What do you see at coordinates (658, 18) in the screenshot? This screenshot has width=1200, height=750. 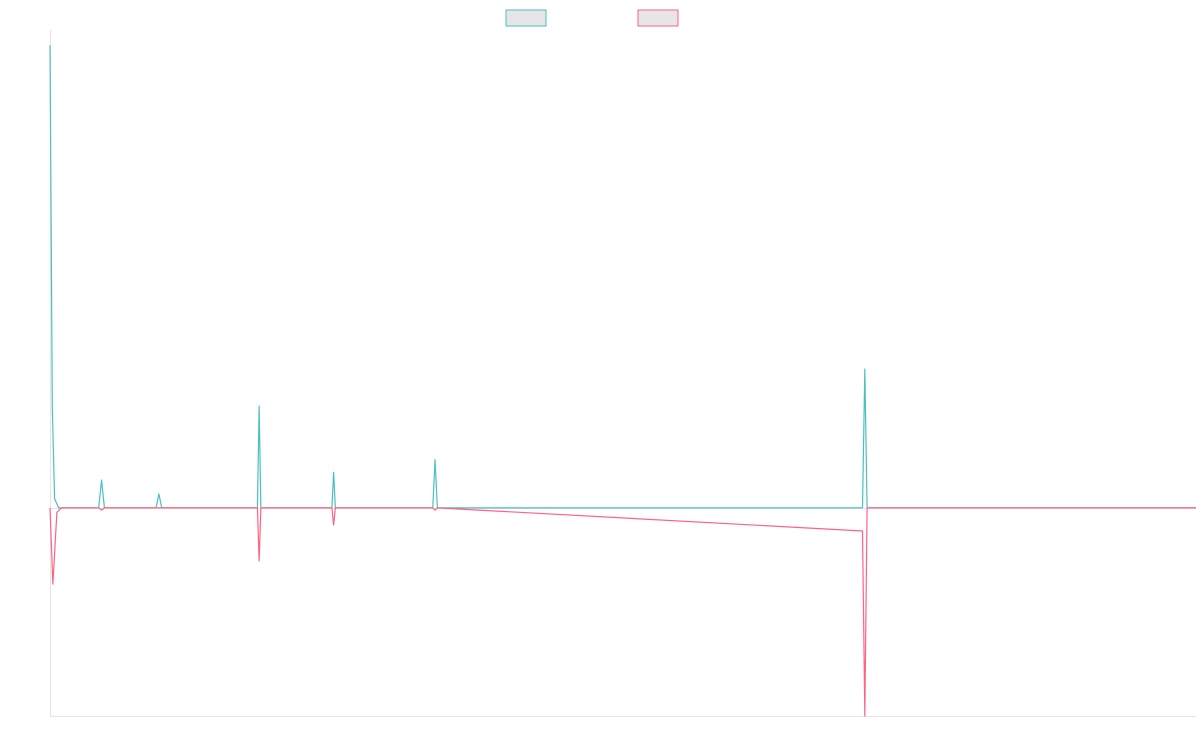 I see `pink-swatch` at bounding box center [658, 18].